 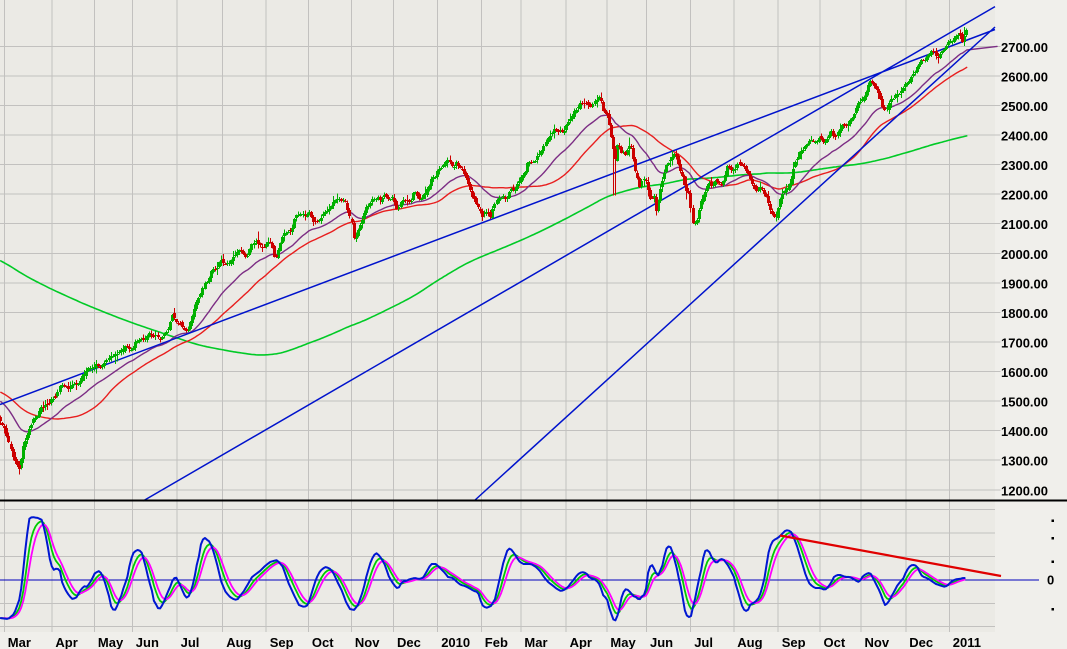 What do you see at coordinates (1024, 372) in the screenshot?
I see `svg-text: 1600.00` at bounding box center [1024, 372].